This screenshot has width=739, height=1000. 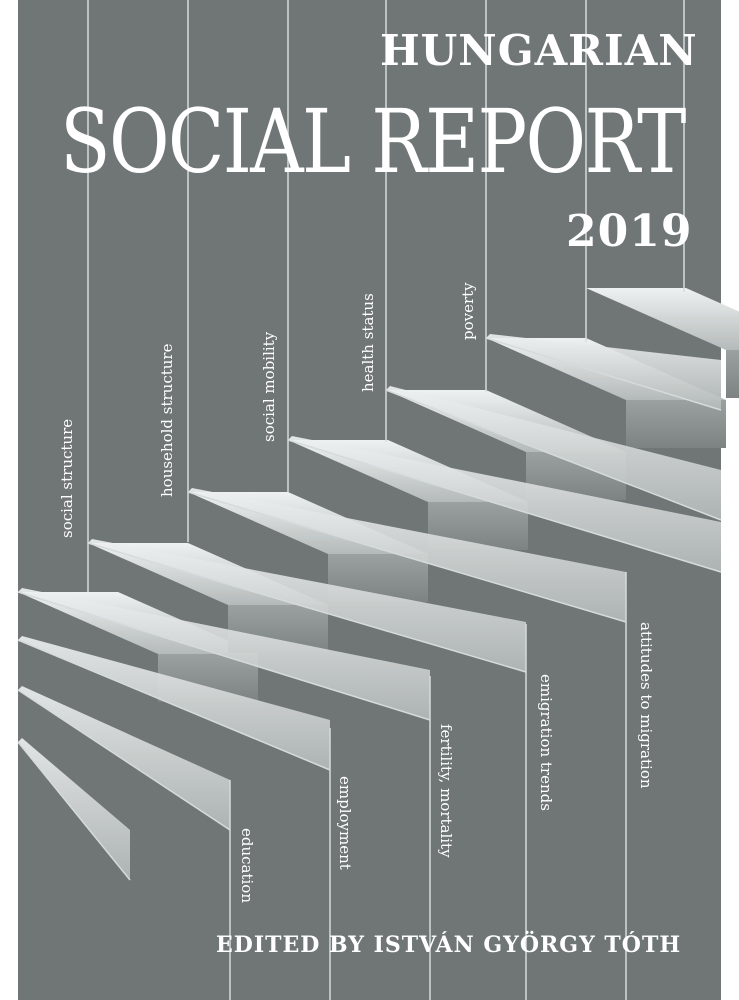 What do you see at coordinates (449, 945) in the screenshot?
I see `editor-credit: EDITED BY ISTVÁN GYÖRGY TÓTH` at bounding box center [449, 945].